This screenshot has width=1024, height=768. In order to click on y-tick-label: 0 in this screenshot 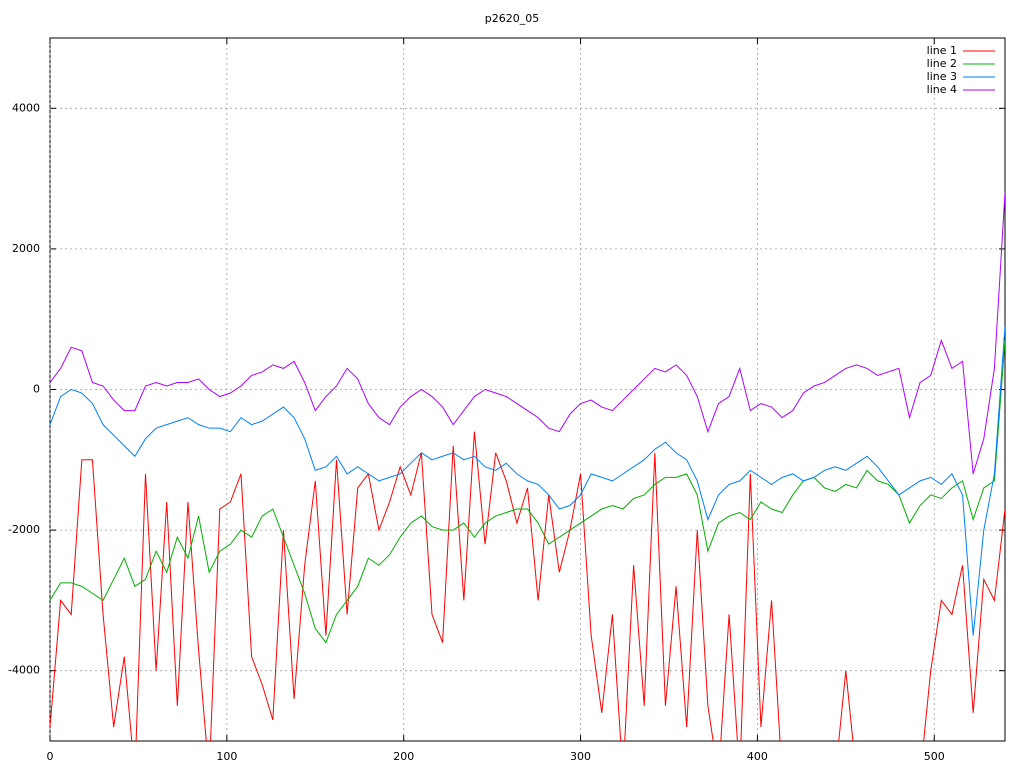, I will do `click(36, 389)`.